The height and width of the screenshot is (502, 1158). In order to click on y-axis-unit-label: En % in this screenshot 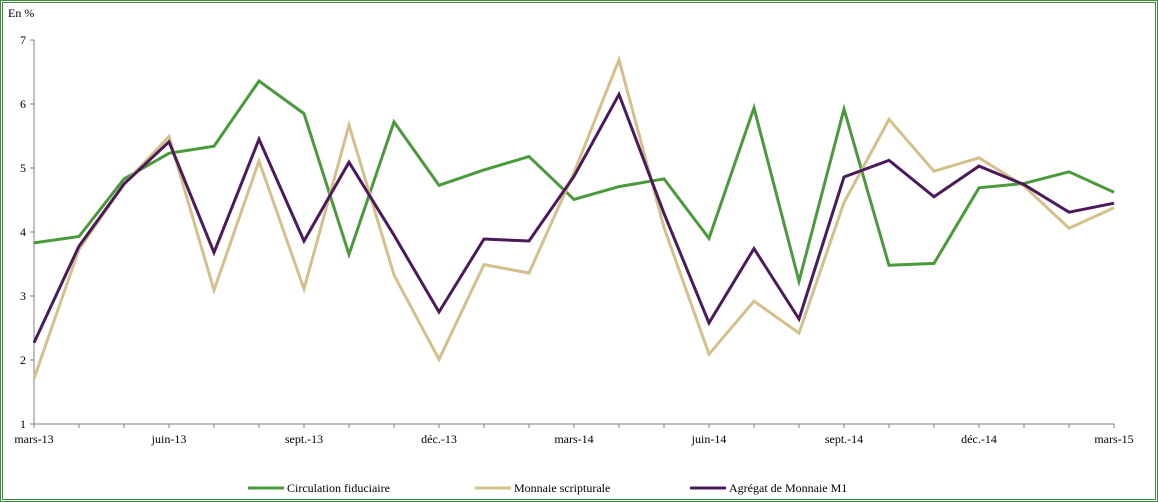, I will do `click(21, 13)`.